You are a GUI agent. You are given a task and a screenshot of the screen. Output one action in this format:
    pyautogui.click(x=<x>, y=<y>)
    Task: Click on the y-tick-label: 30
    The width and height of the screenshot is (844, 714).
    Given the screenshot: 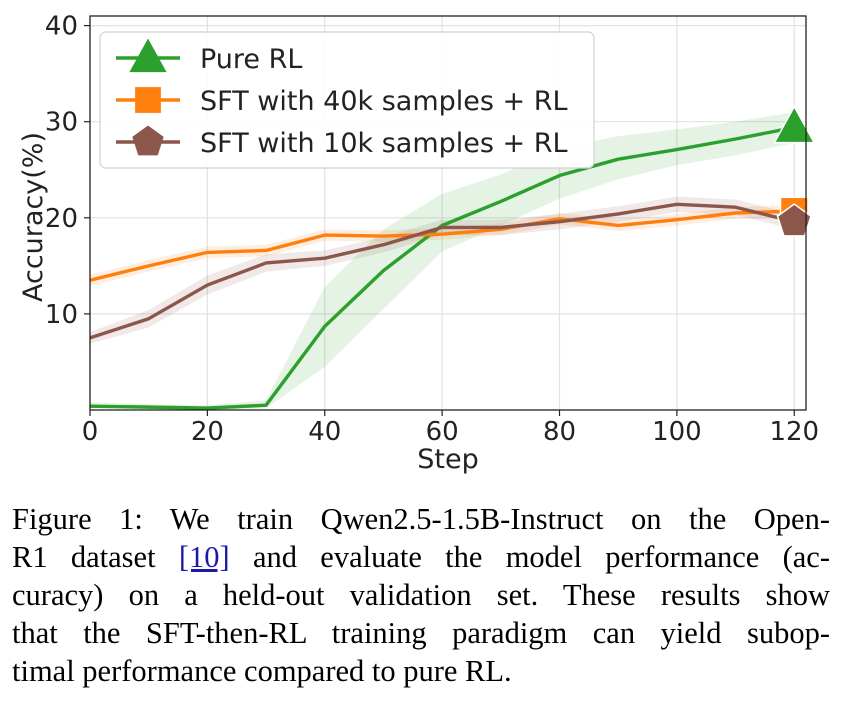 What is the action you would take?
    pyautogui.click(x=61, y=123)
    